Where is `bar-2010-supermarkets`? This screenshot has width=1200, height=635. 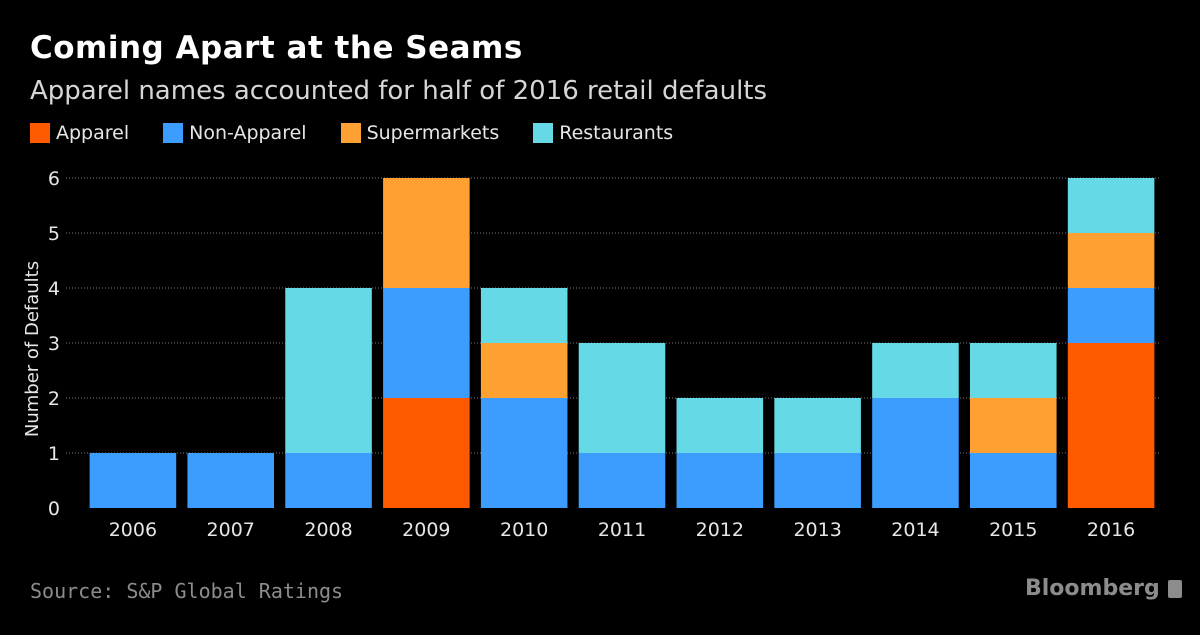 bar-2010-supermarkets is located at coordinates (524, 370).